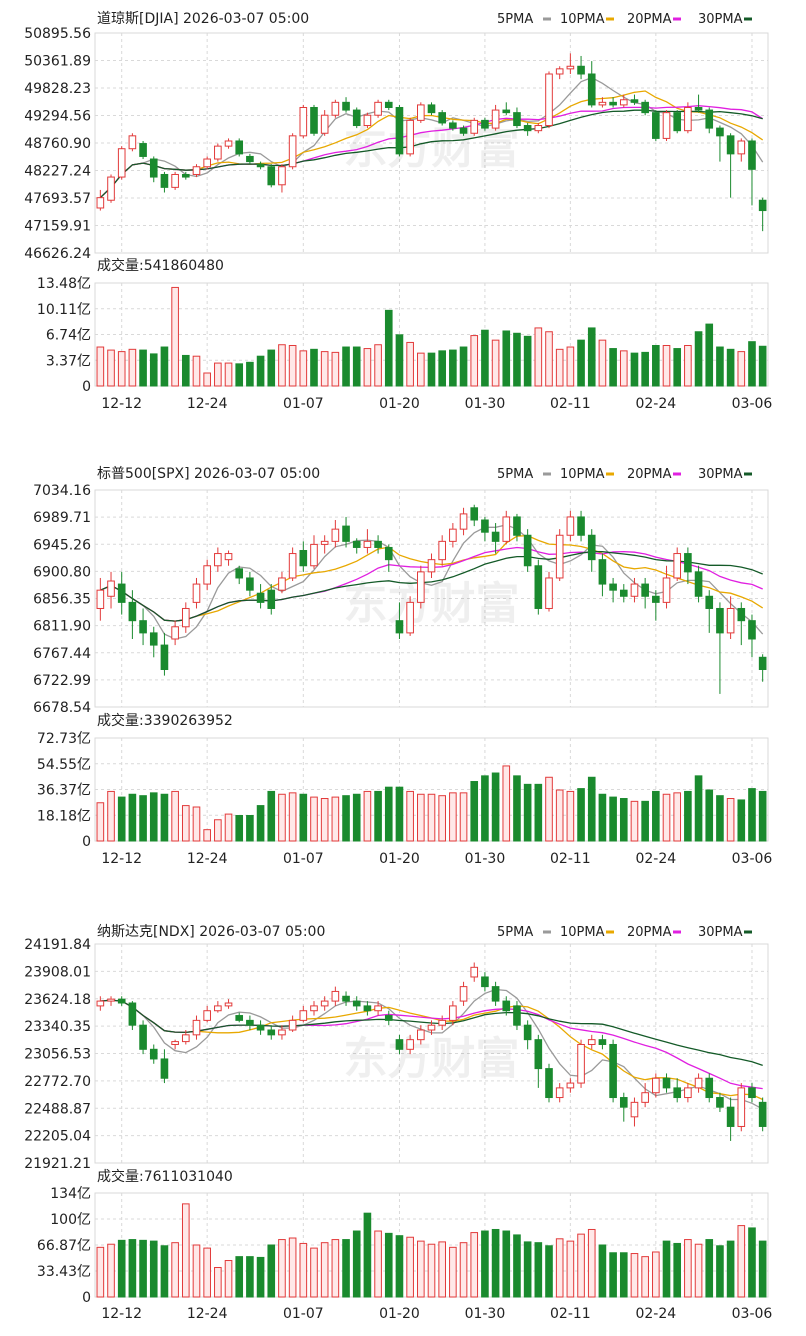  What do you see at coordinates (57, 945) in the screenshot?
I see `price-tick-label: 24191.84` at bounding box center [57, 945].